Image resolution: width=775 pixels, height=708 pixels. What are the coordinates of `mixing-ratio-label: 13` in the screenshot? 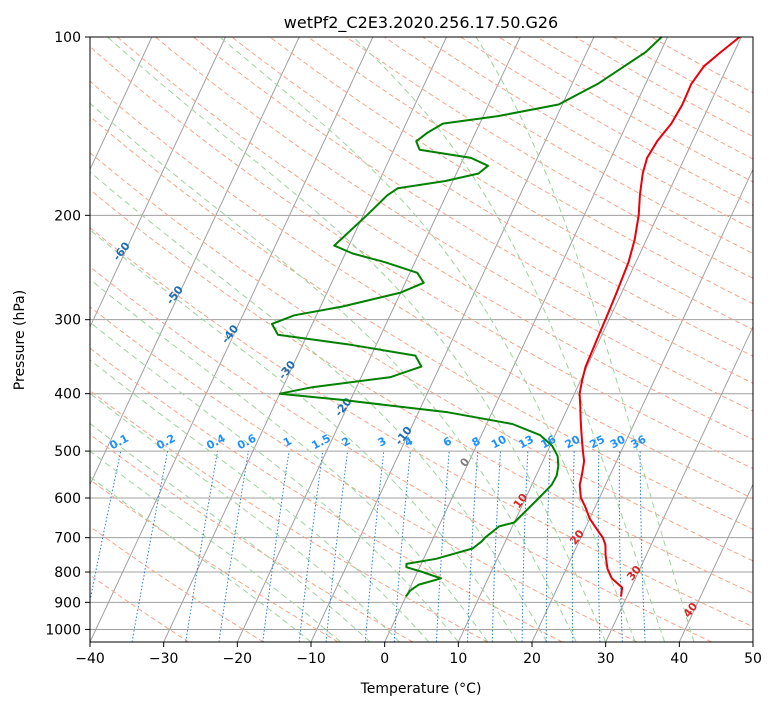 It's located at (526, 442).